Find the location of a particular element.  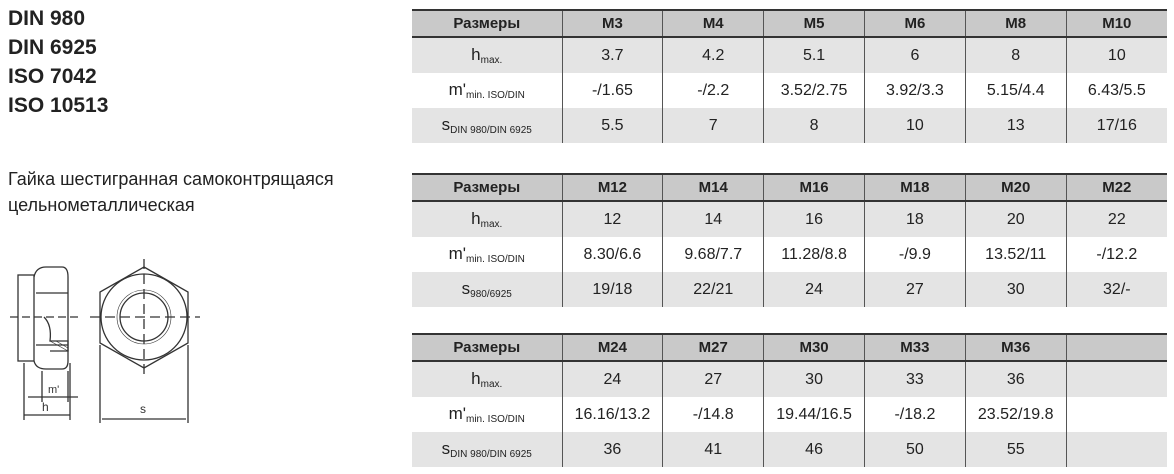

column-header: M8 is located at coordinates (1015, 23).